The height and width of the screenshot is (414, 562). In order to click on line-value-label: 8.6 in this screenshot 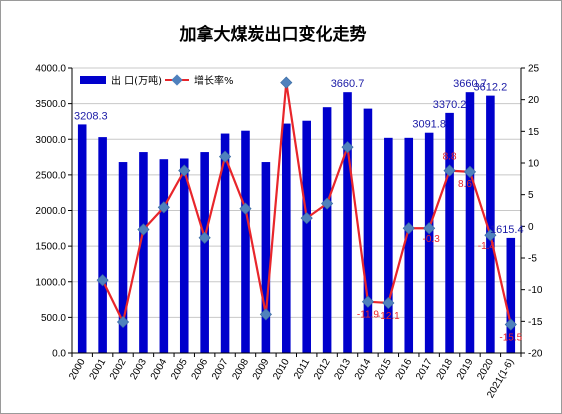, I will do `click(465, 184)`.